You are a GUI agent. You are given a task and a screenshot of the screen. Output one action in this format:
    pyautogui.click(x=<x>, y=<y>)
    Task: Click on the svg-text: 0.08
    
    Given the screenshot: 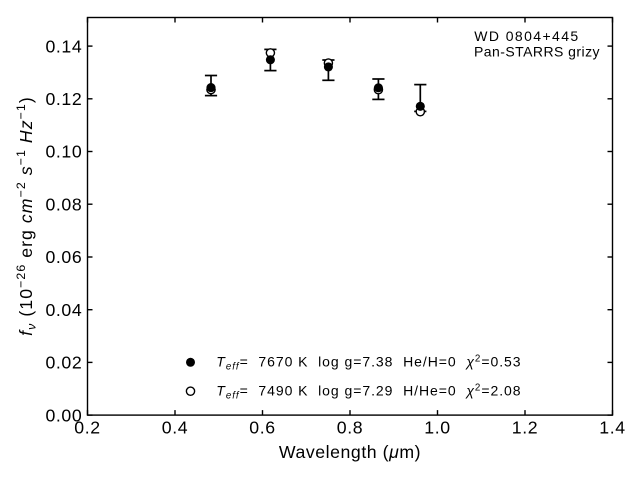 What is the action you would take?
    pyautogui.click(x=63, y=204)
    